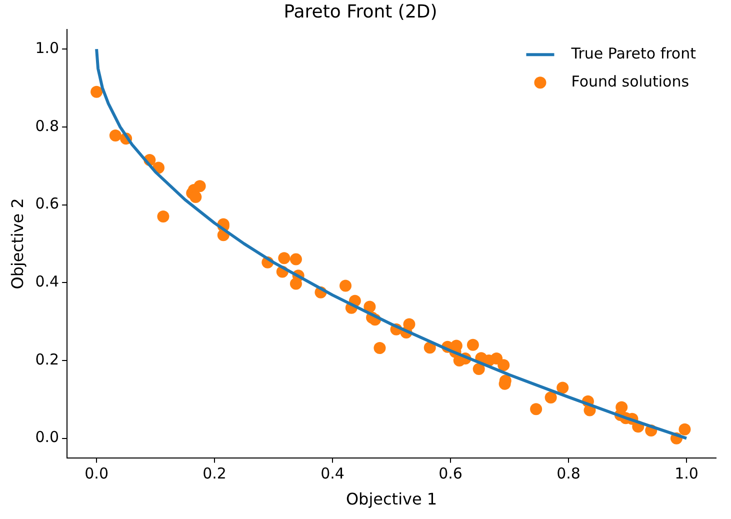 This screenshot has width=731, height=519. What do you see at coordinates (332, 473) in the screenshot?
I see `x-tick-label: 0.4` at bounding box center [332, 473].